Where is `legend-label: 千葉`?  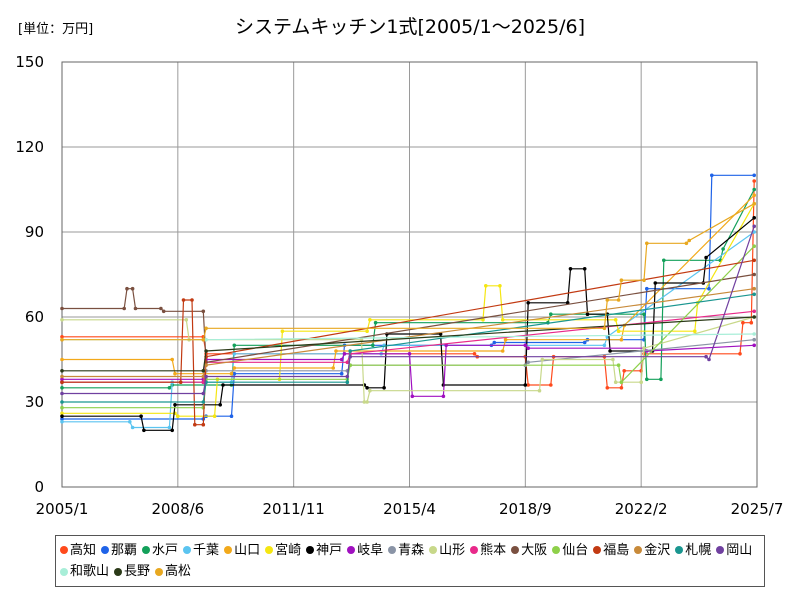 legend-label: 千葉 is located at coordinates (206, 550).